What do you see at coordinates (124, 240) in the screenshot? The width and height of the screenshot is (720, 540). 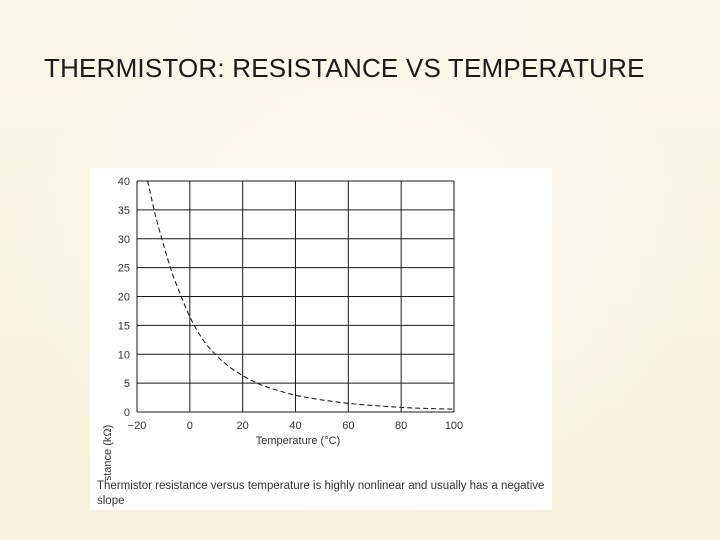 I see `y-tick-label: 30` at bounding box center [124, 240].